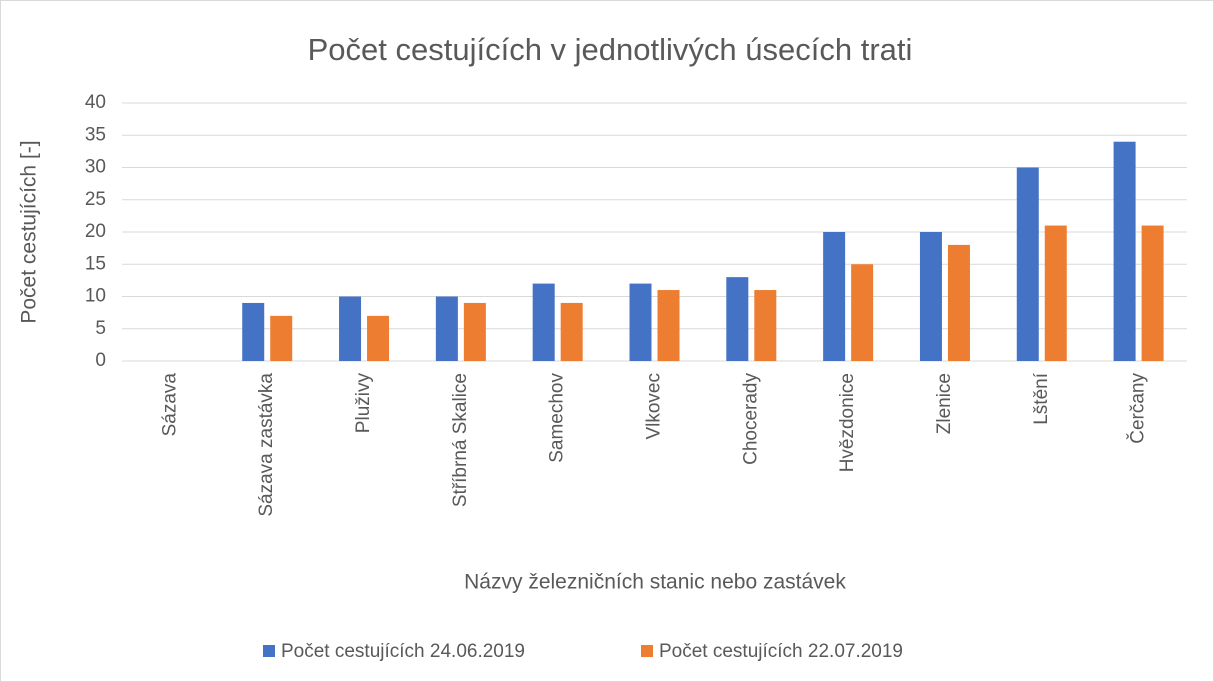  I want to click on x-tick-label: Sázava zastávka, so click(266, 445).